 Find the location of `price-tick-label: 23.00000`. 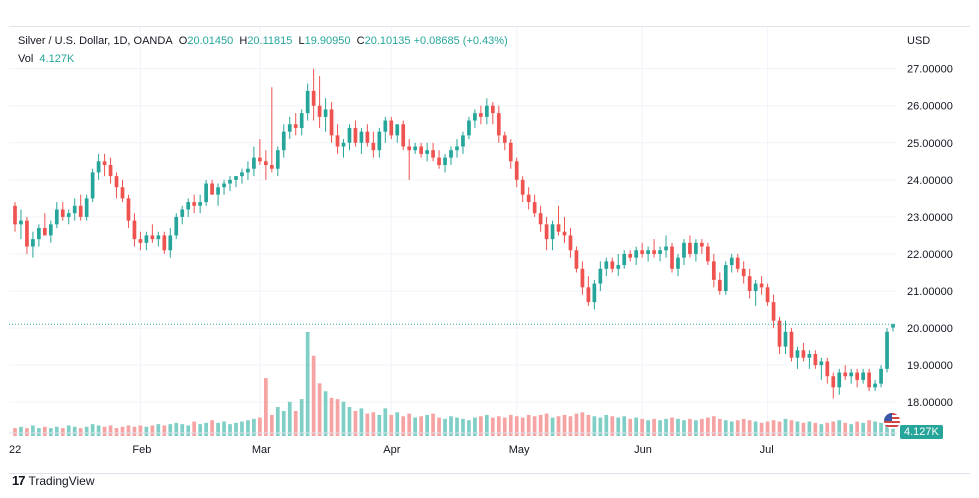

price-tick-label: 23.00000 is located at coordinates (930, 218).